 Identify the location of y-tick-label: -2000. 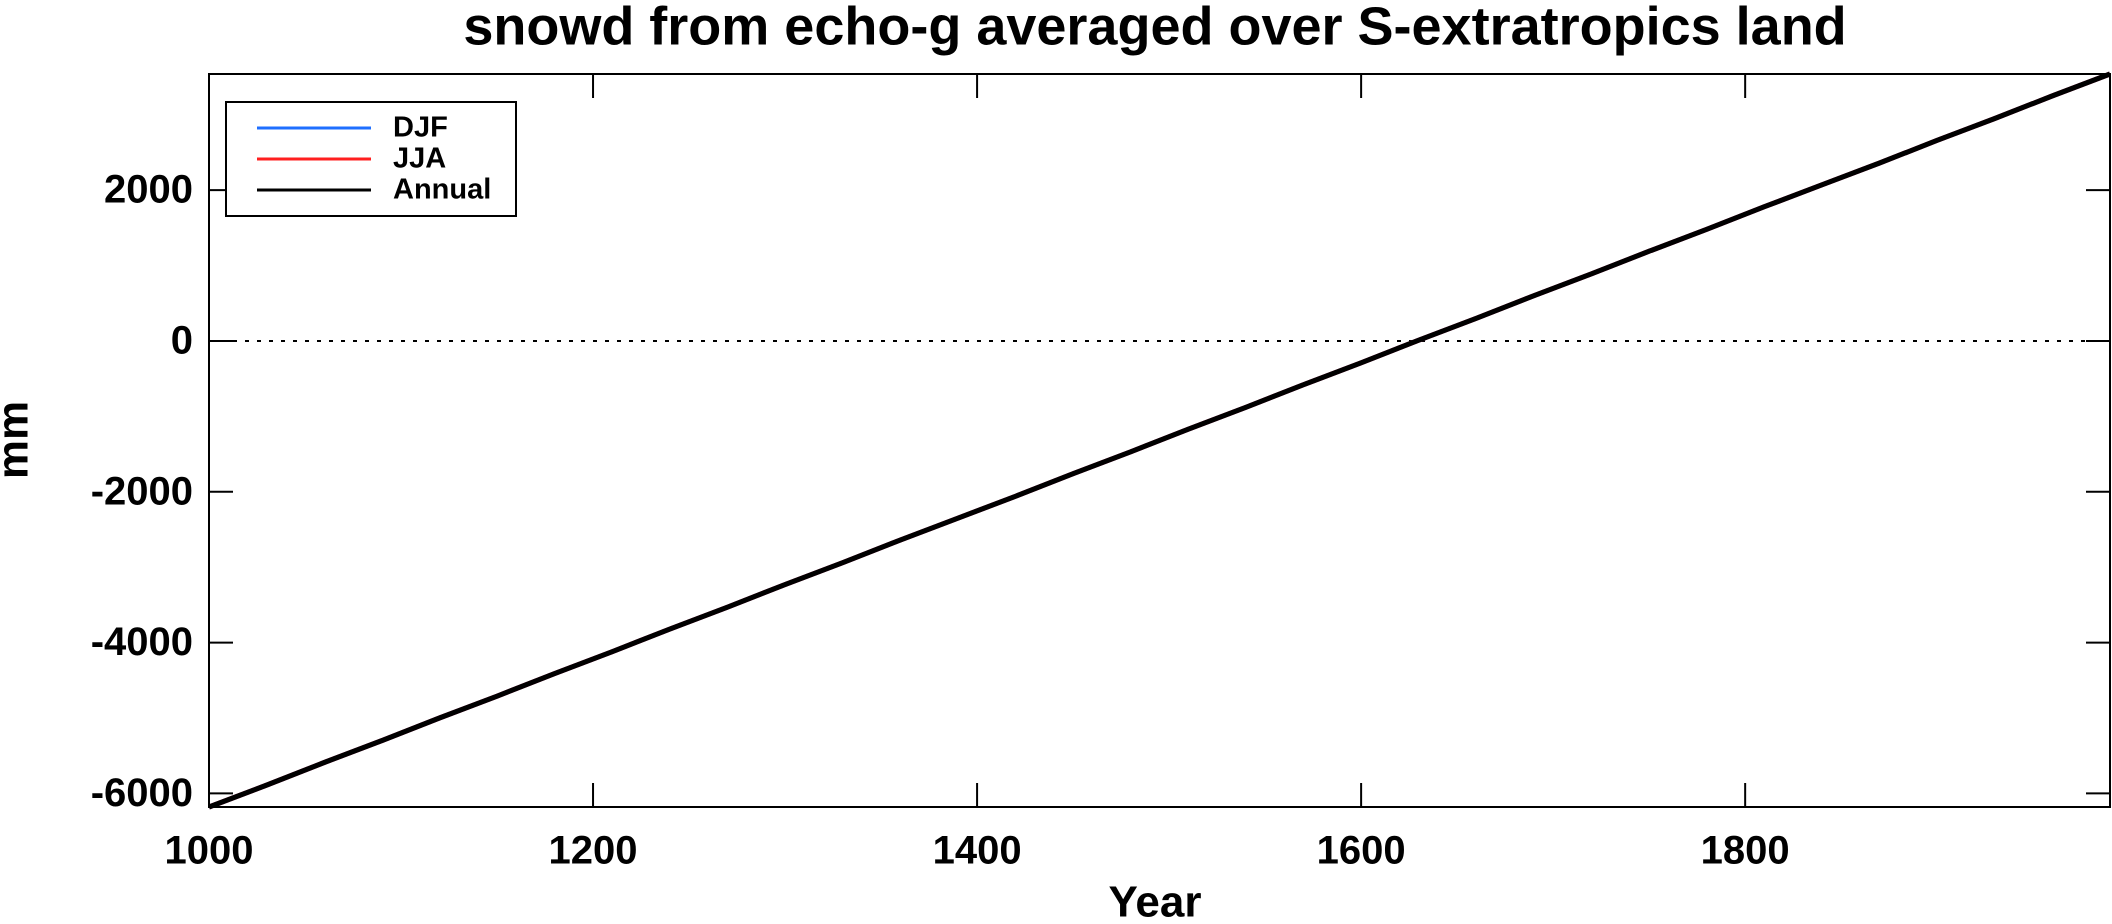
(142, 491).